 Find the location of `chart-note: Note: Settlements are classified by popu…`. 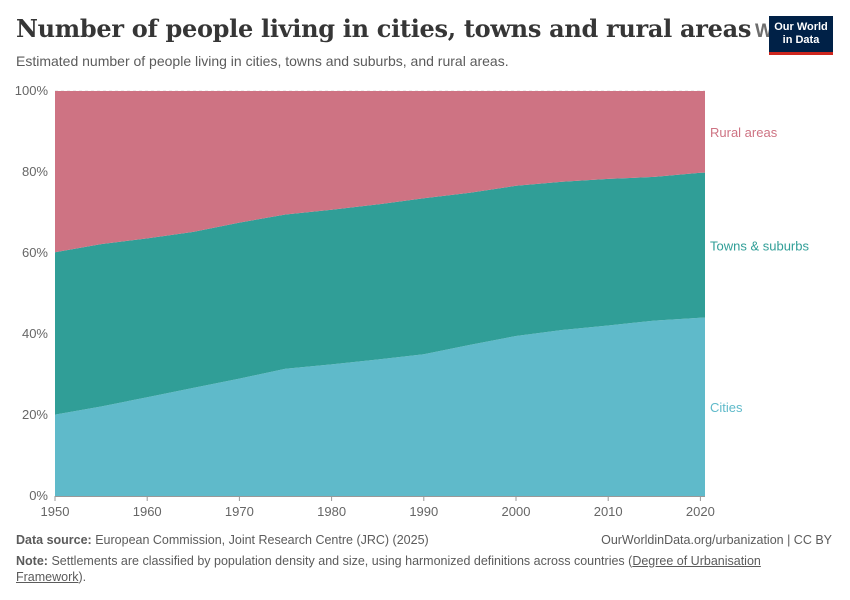

chart-note: Note: Settlements are classified by popu… is located at coordinates (406, 569).